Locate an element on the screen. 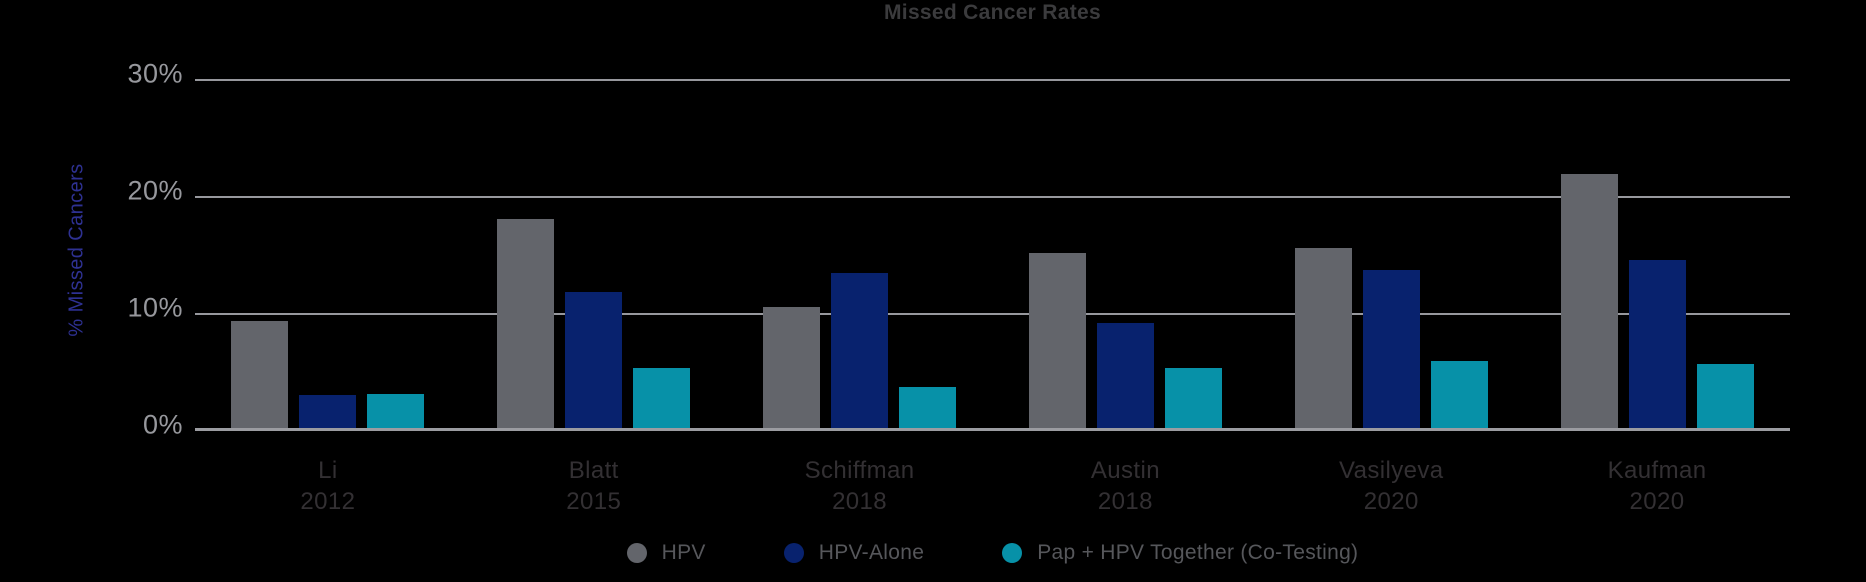  legend-item-hpv: HPV is located at coordinates (666, 553).